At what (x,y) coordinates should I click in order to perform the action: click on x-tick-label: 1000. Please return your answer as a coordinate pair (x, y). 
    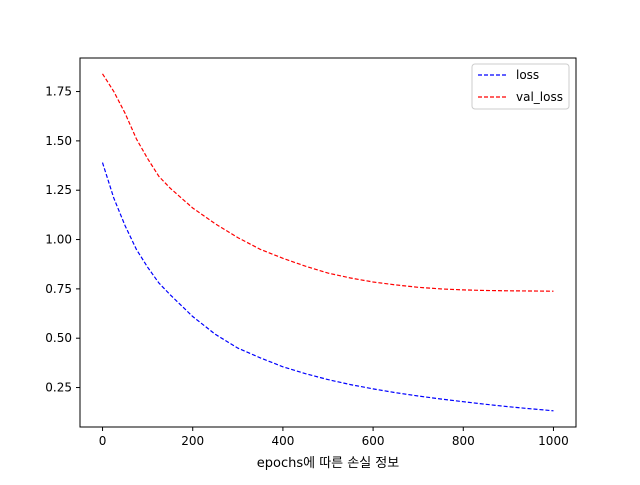
    Looking at the image, I should click on (553, 441).